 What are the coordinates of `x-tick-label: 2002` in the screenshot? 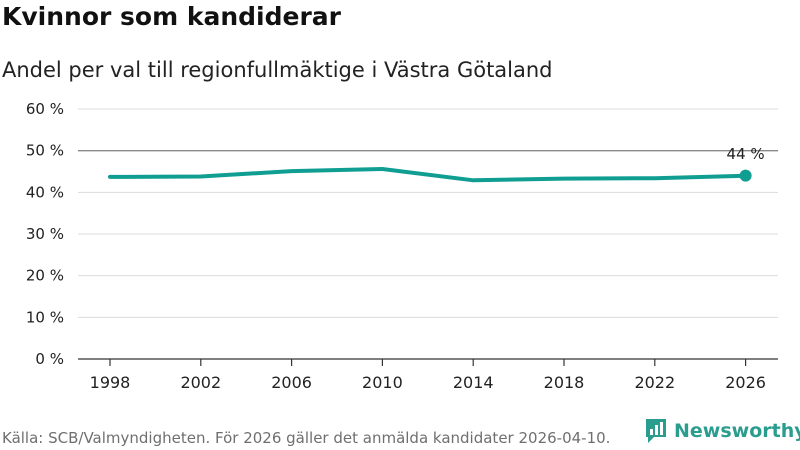 It's located at (200, 382).